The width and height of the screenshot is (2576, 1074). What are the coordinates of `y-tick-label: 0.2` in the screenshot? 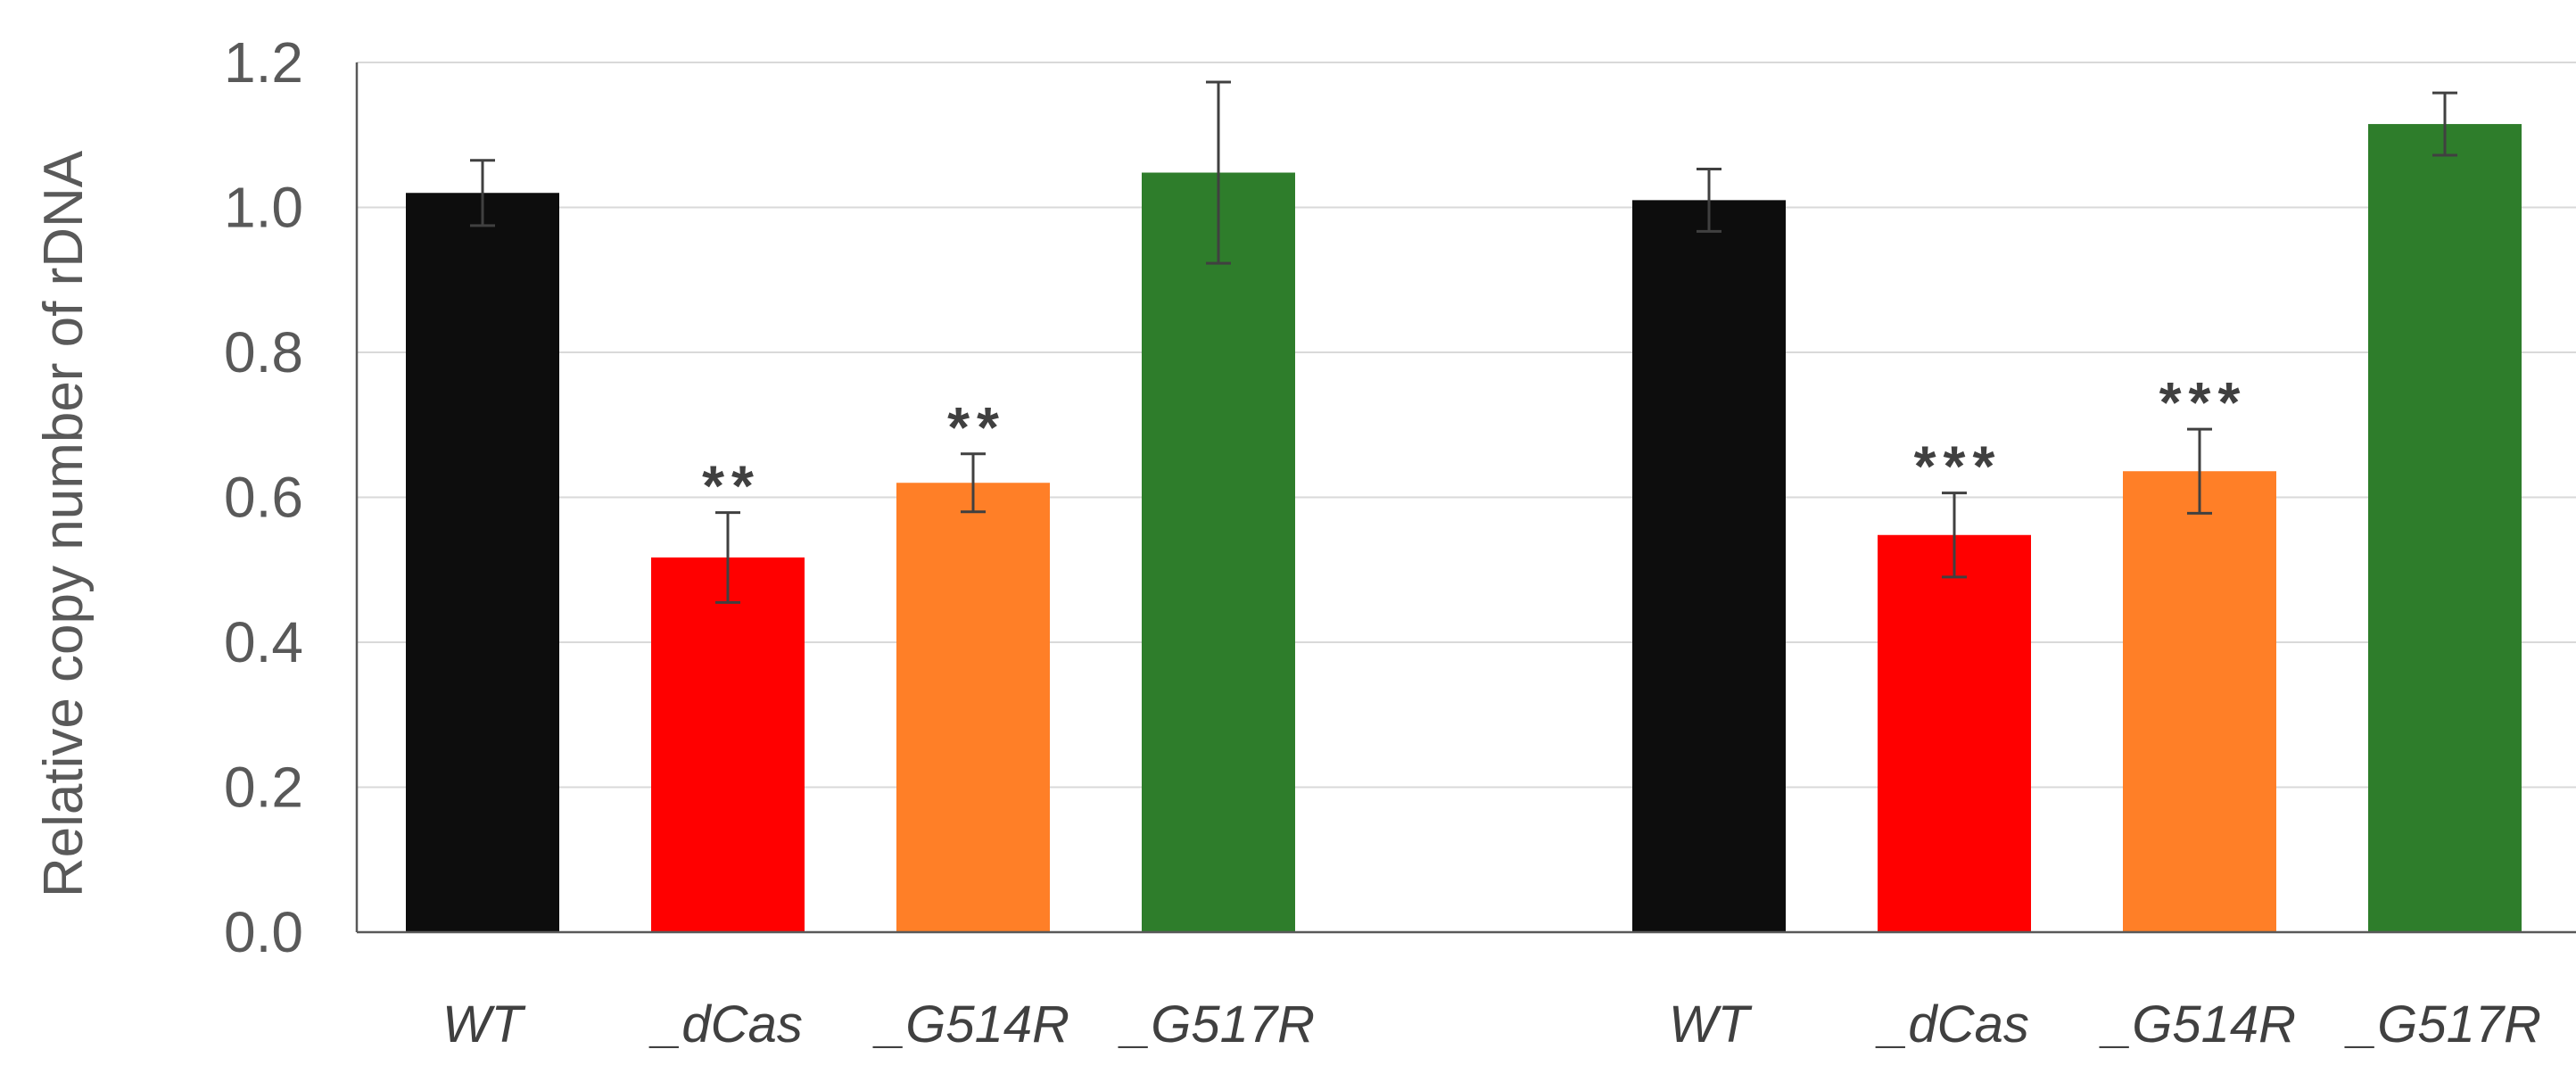 It's located at (263, 788).